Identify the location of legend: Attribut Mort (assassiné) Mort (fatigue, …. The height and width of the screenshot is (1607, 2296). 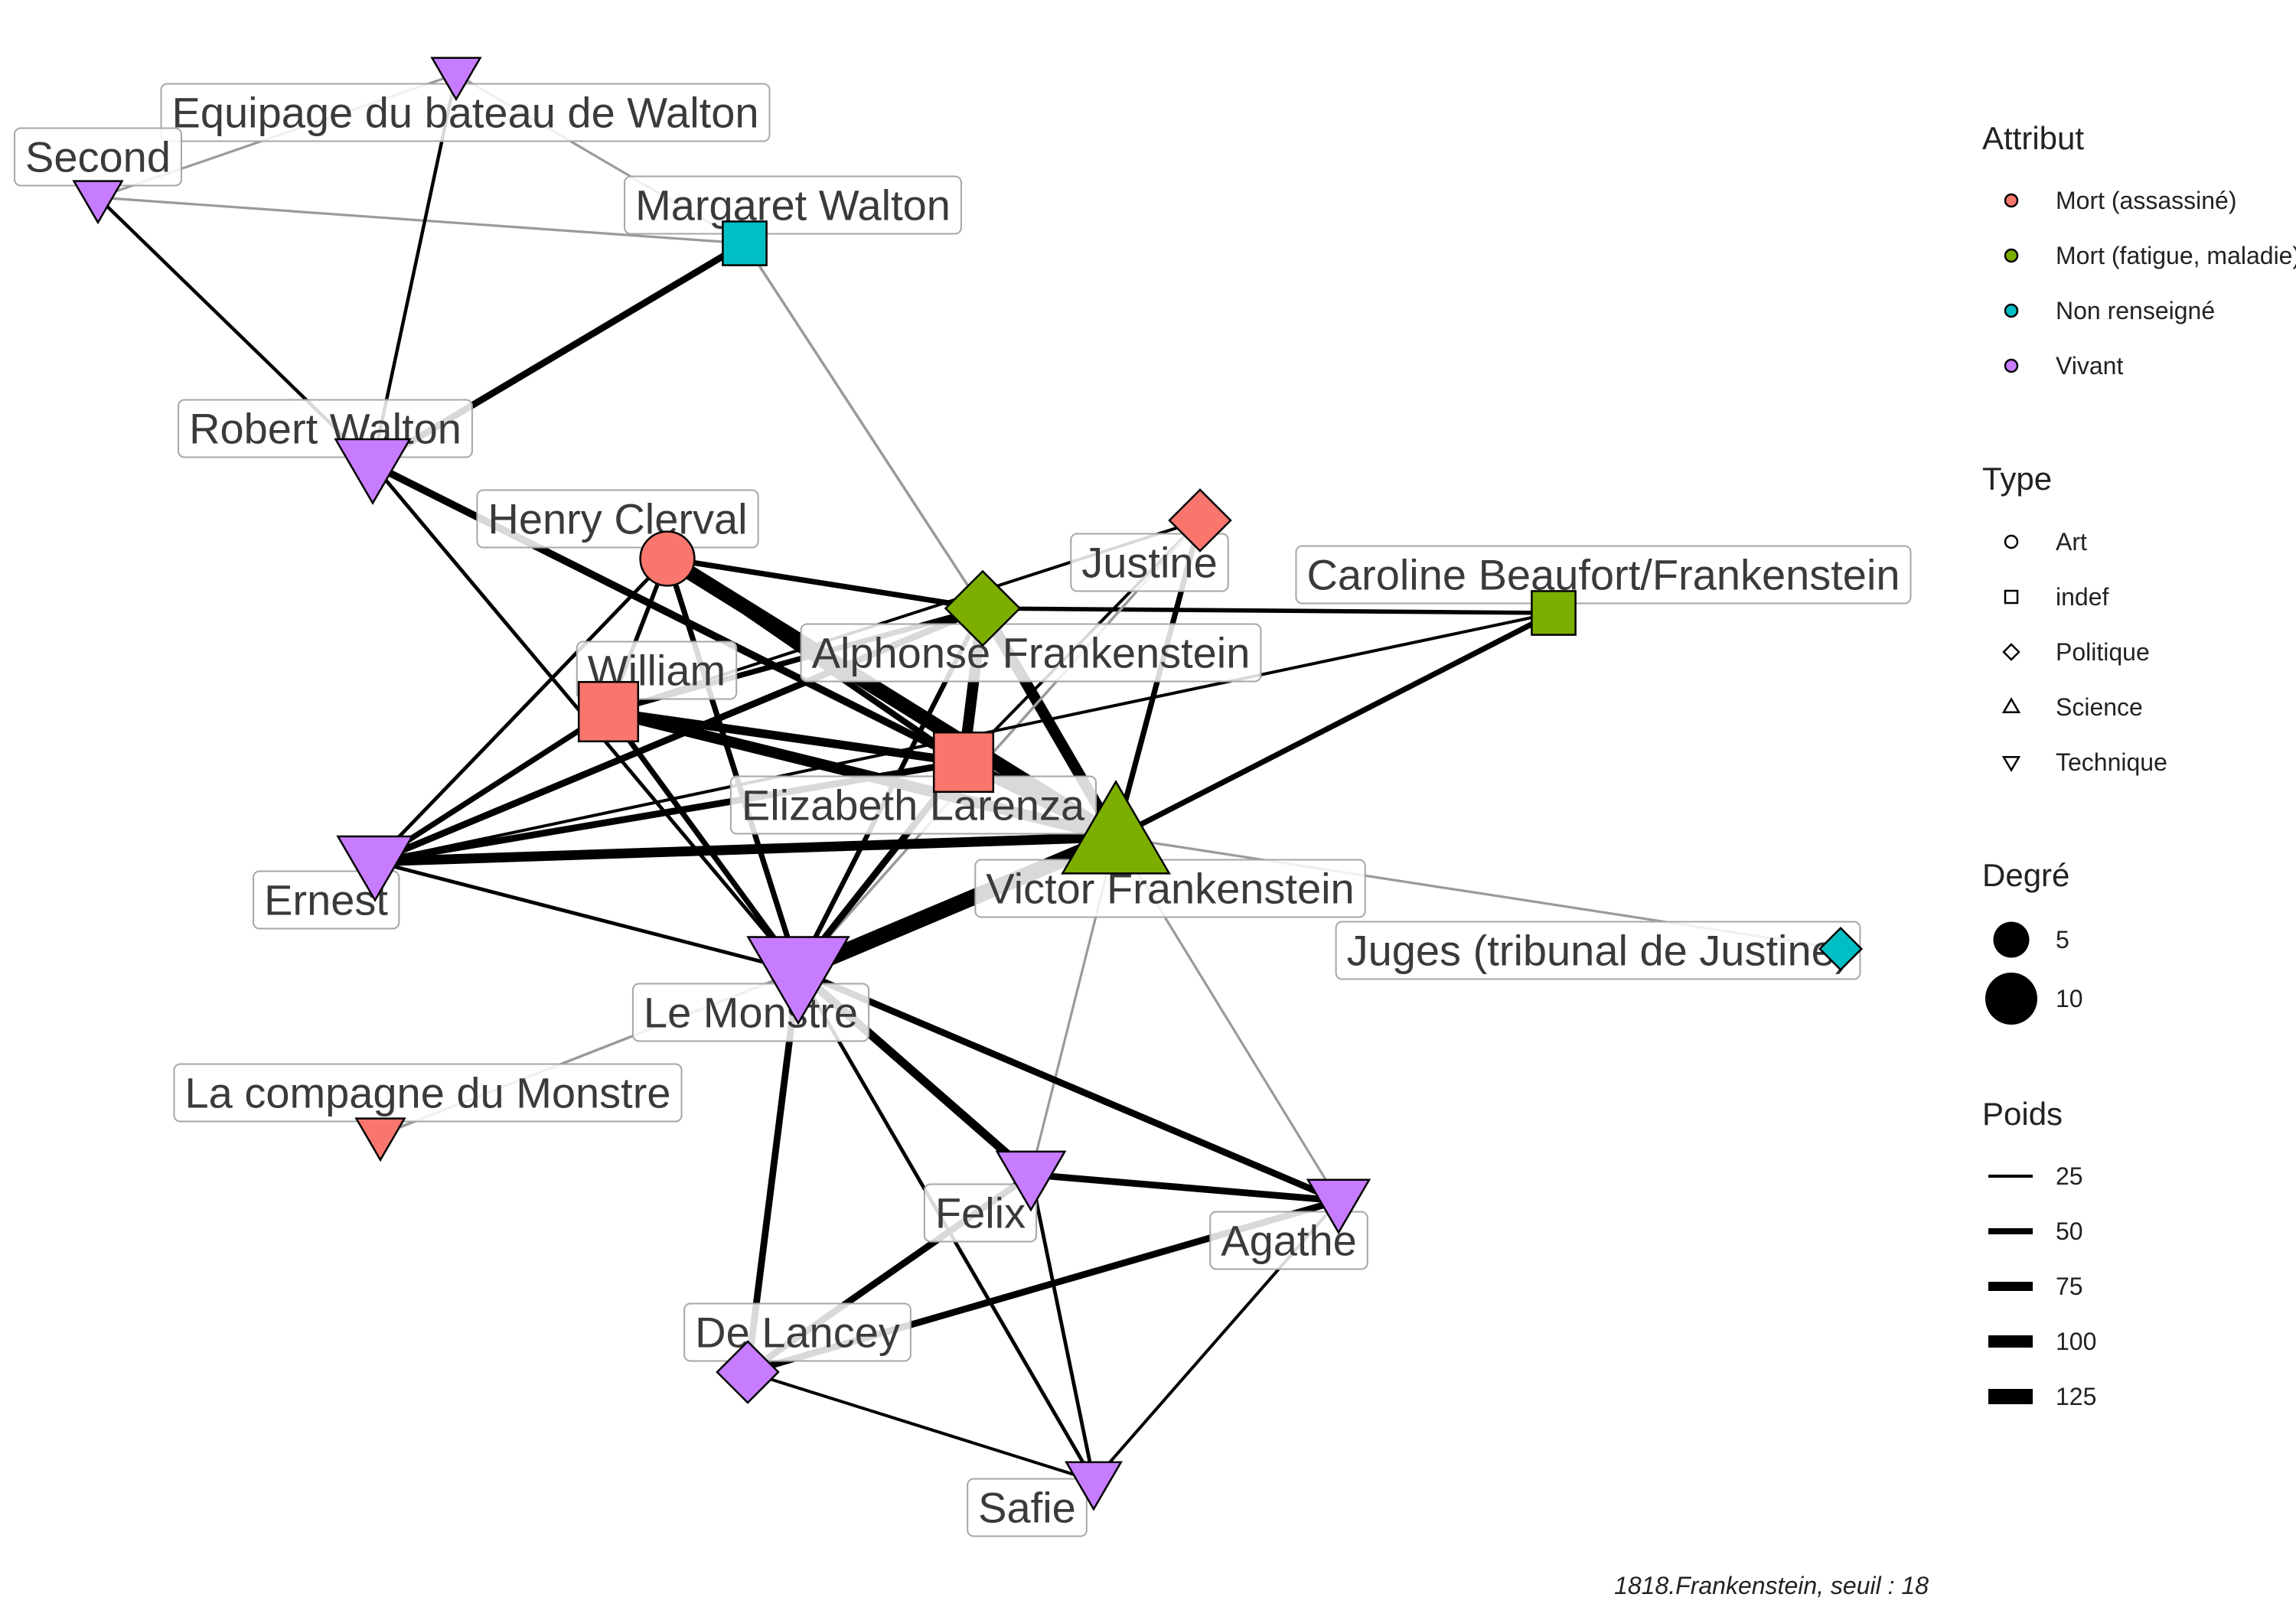
(2139, 765).